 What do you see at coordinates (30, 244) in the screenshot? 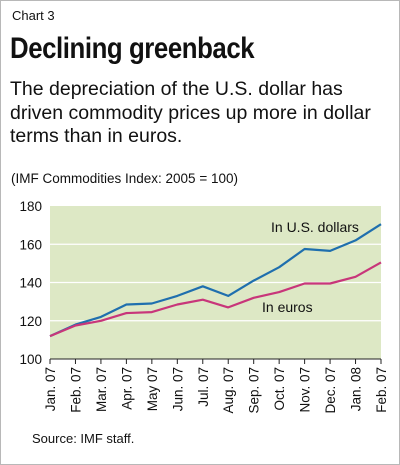
I see `y-tick-label: 160` at bounding box center [30, 244].